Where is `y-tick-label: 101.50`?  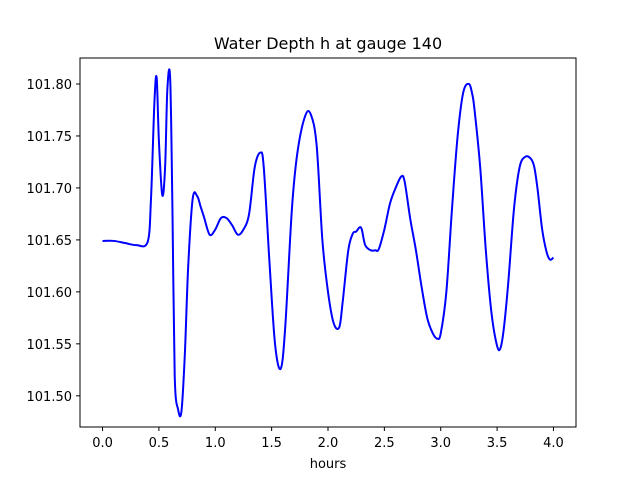
y-tick-label: 101.50 is located at coordinates (50, 397).